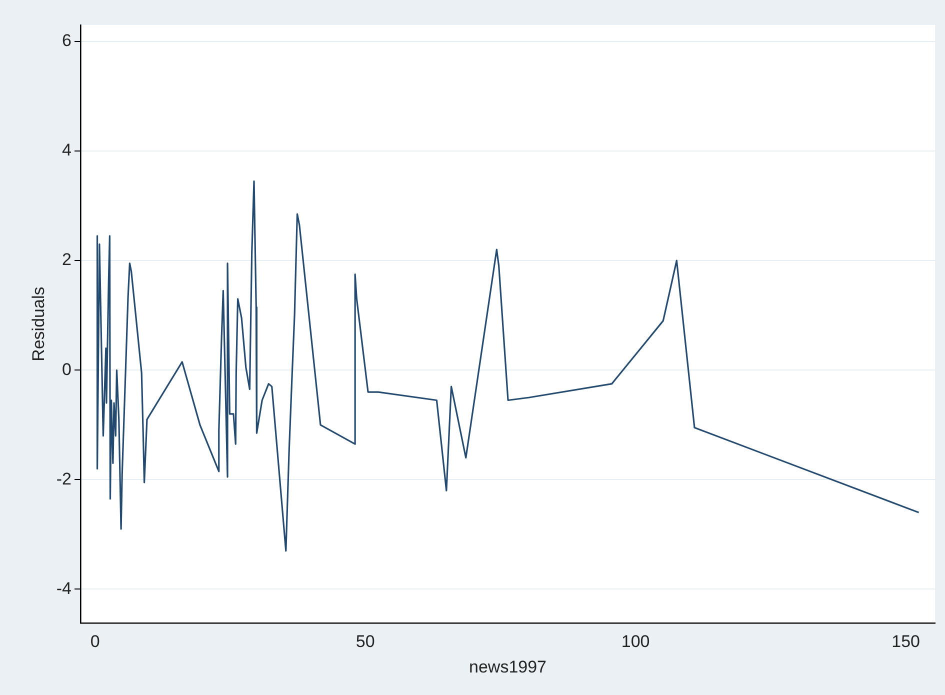 This screenshot has width=945, height=695. I want to click on x-tick-label: 0, so click(95, 642).